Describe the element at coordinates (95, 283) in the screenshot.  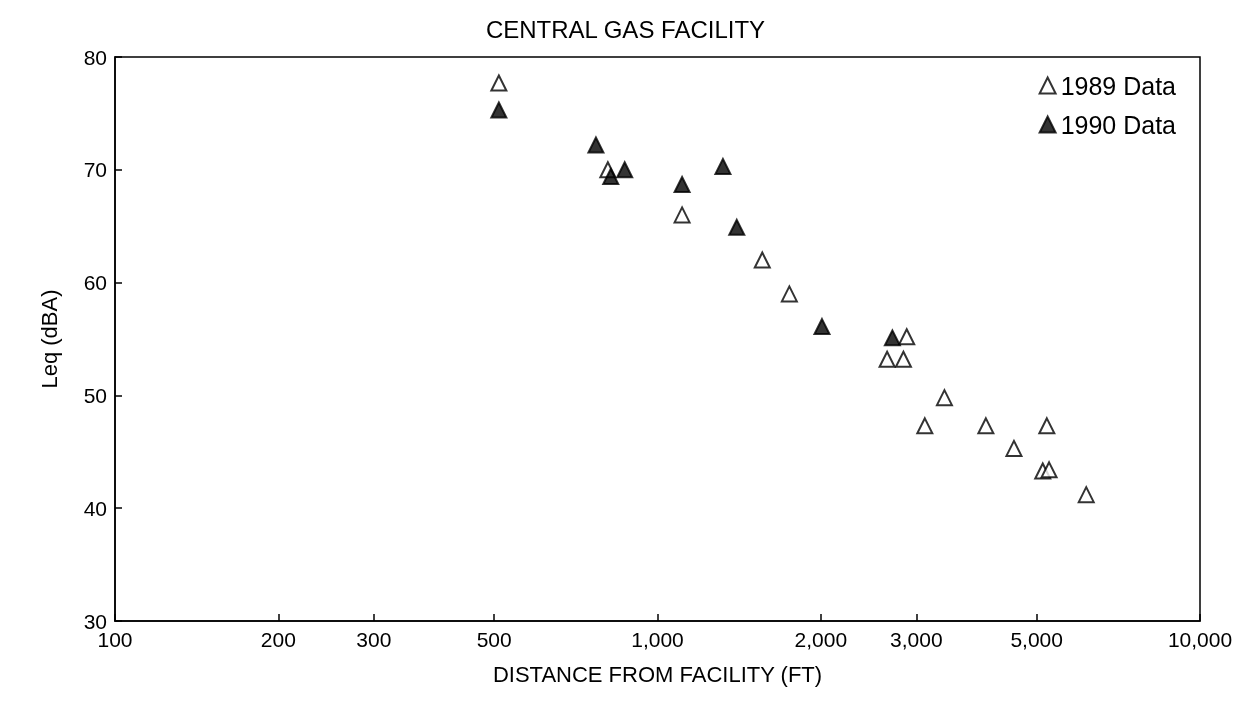
I see `y-tick-label: 60` at that location.